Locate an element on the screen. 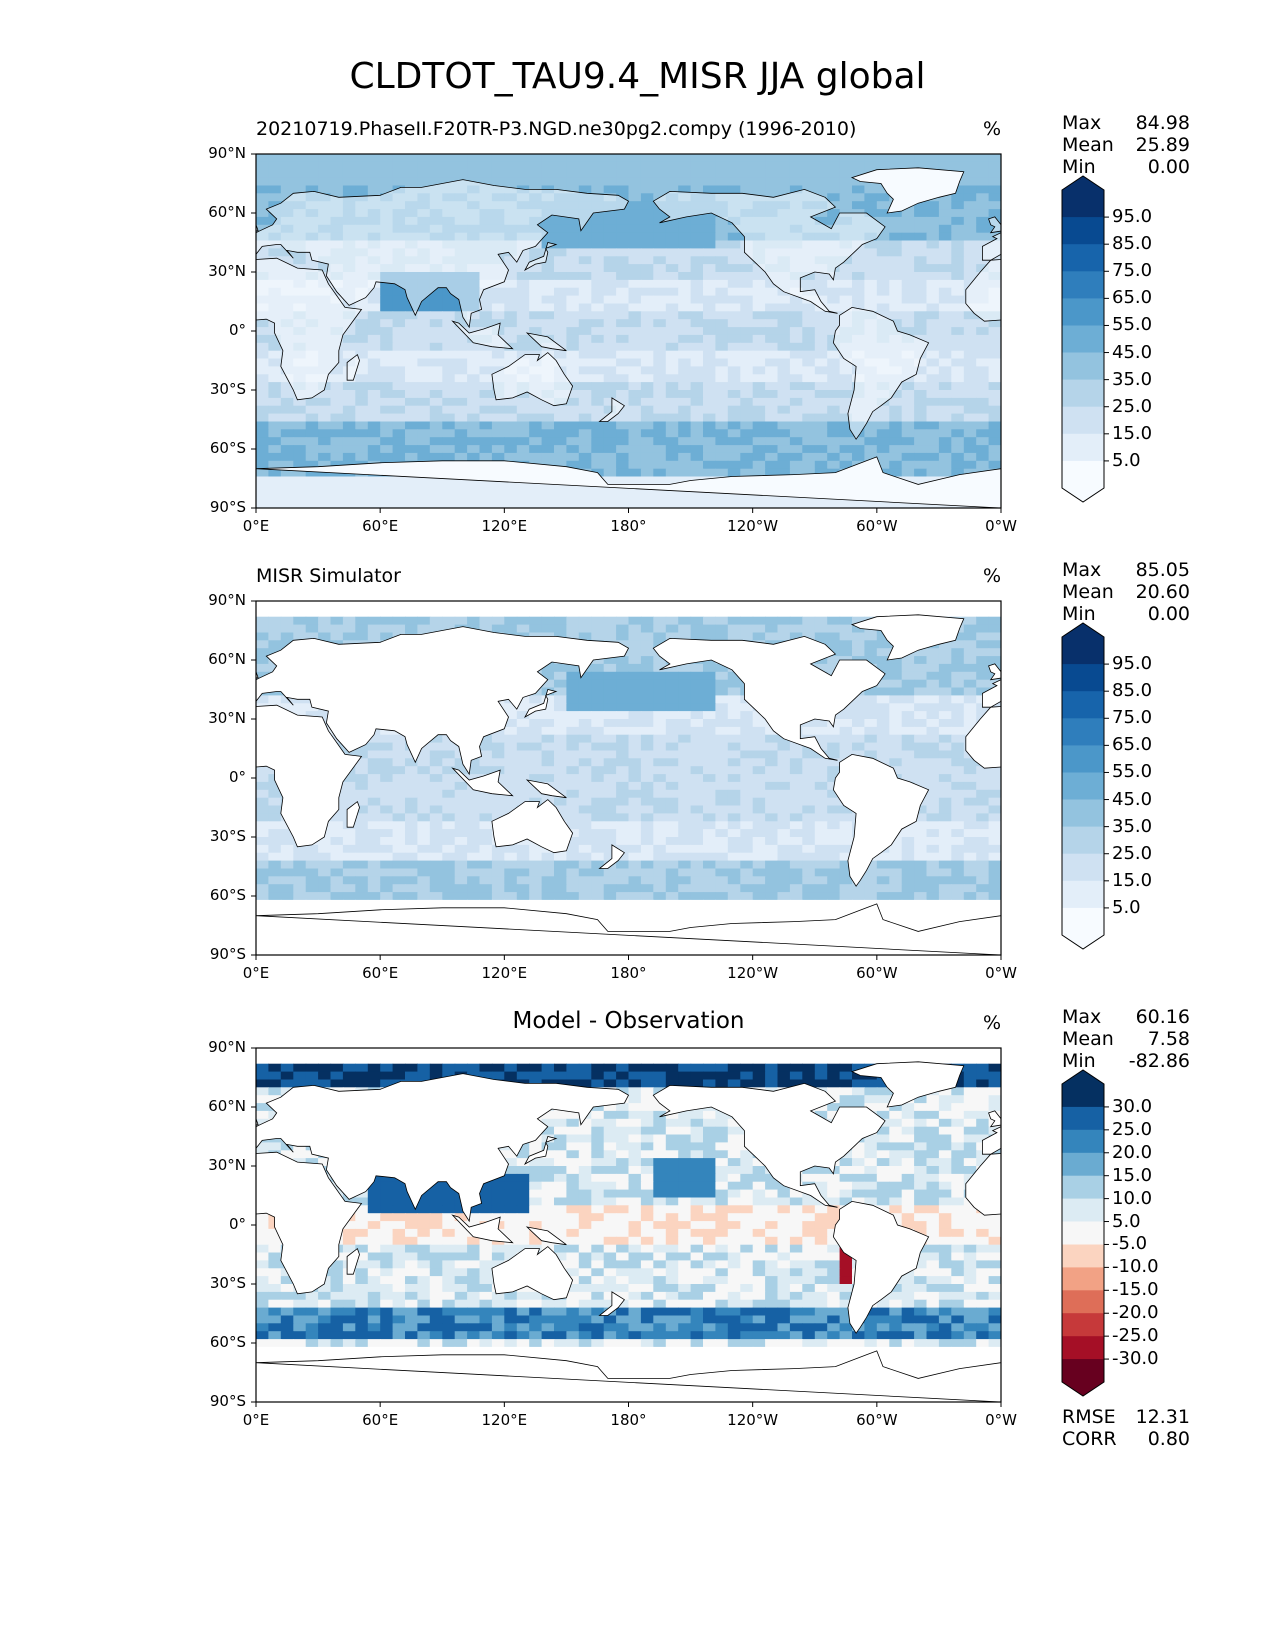 Image resolution: width=1275 pixels, height=1650 pixels. stat-value: 60.16 is located at coordinates (1162, 1017).